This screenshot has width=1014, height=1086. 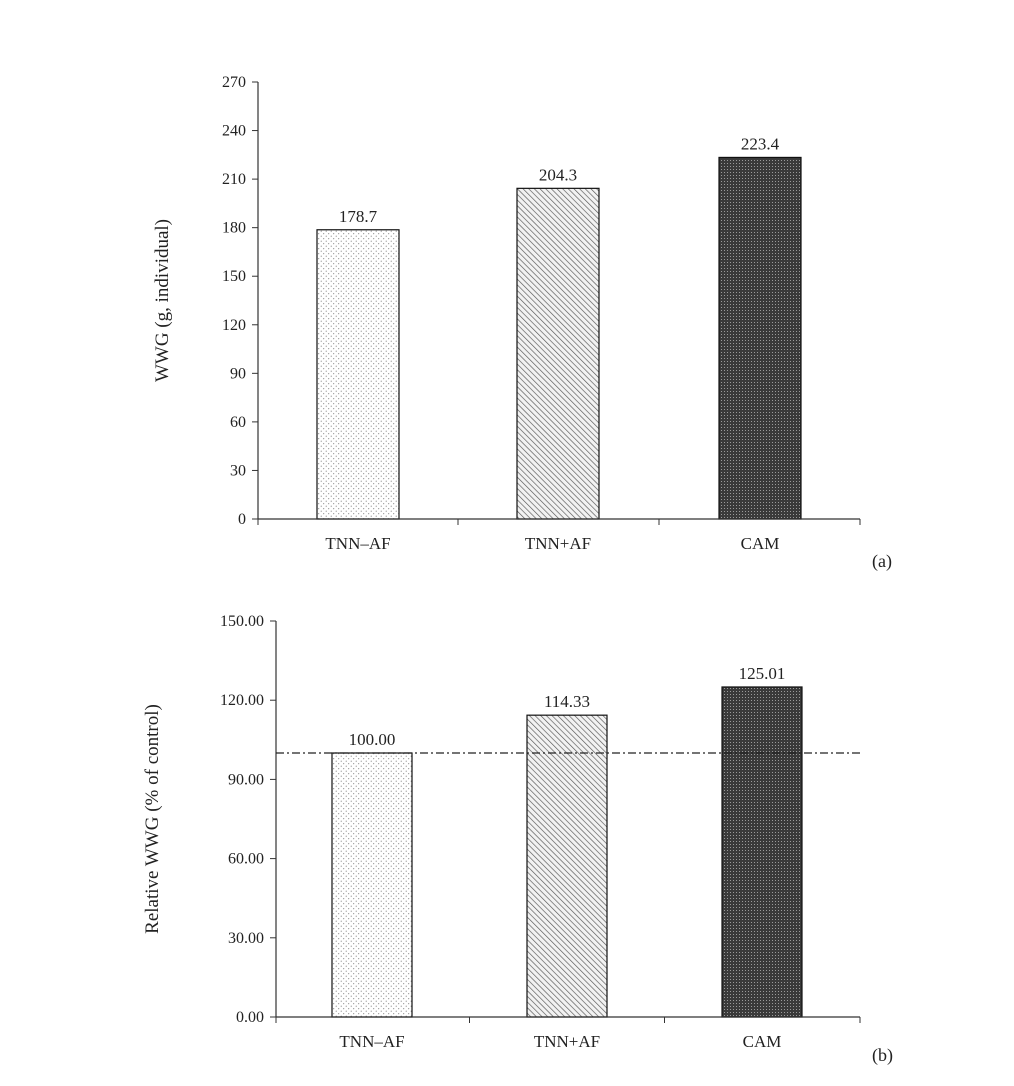 I want to click on y-axis-label: WWG (g, individual), so click(x=162, y=300).